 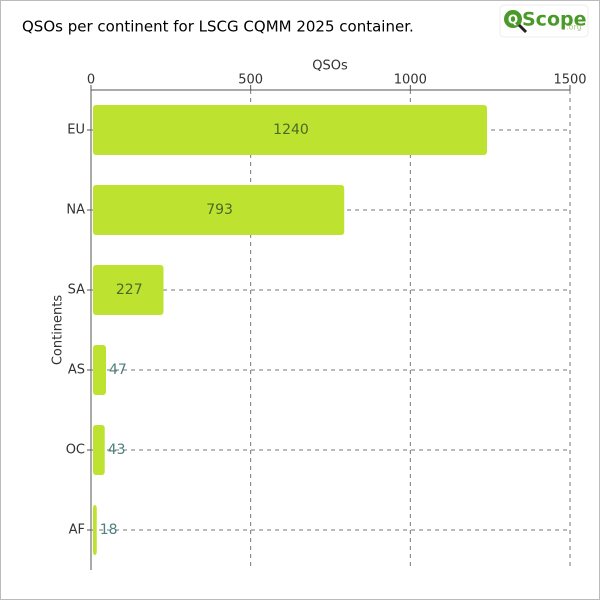 I want to click on logo: Q Scope .org, so click(x=544, y=21).